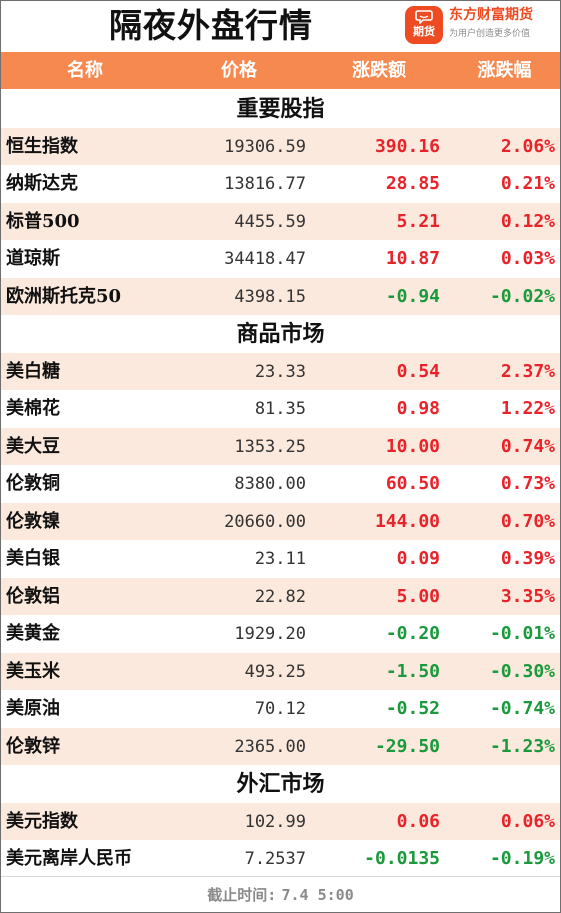  What do you see at coordinates (412, 183) in the screenshot?
I see `change-value: 28.85` at bounding box center [412, 183].